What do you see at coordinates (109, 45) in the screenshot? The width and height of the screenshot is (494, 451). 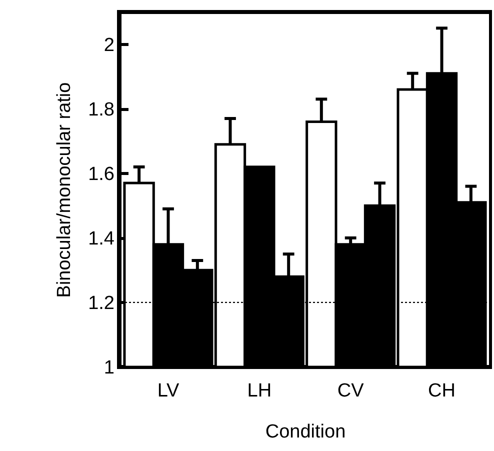 I see `y-tick-label: 2` at bounding box center [109, 45].